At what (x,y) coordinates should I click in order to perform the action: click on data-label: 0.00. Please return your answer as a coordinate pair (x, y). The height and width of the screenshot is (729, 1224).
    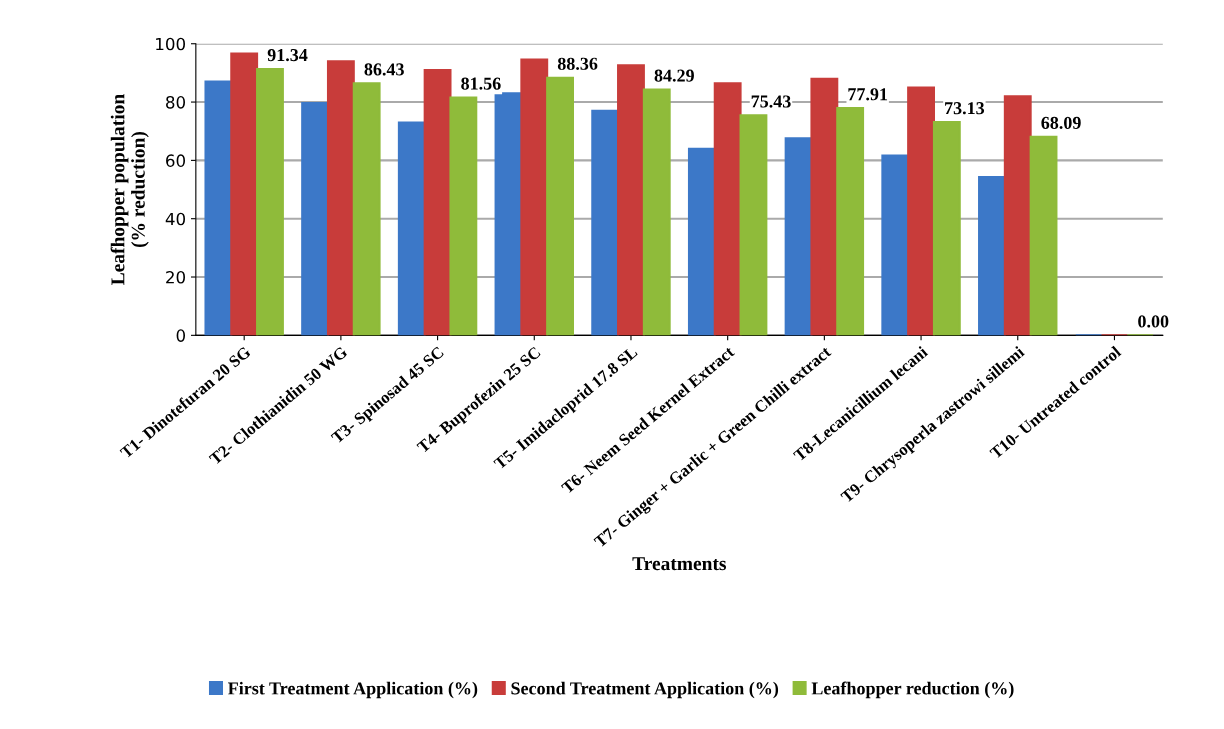
    Looking at the image, I should click on (1153, 321).